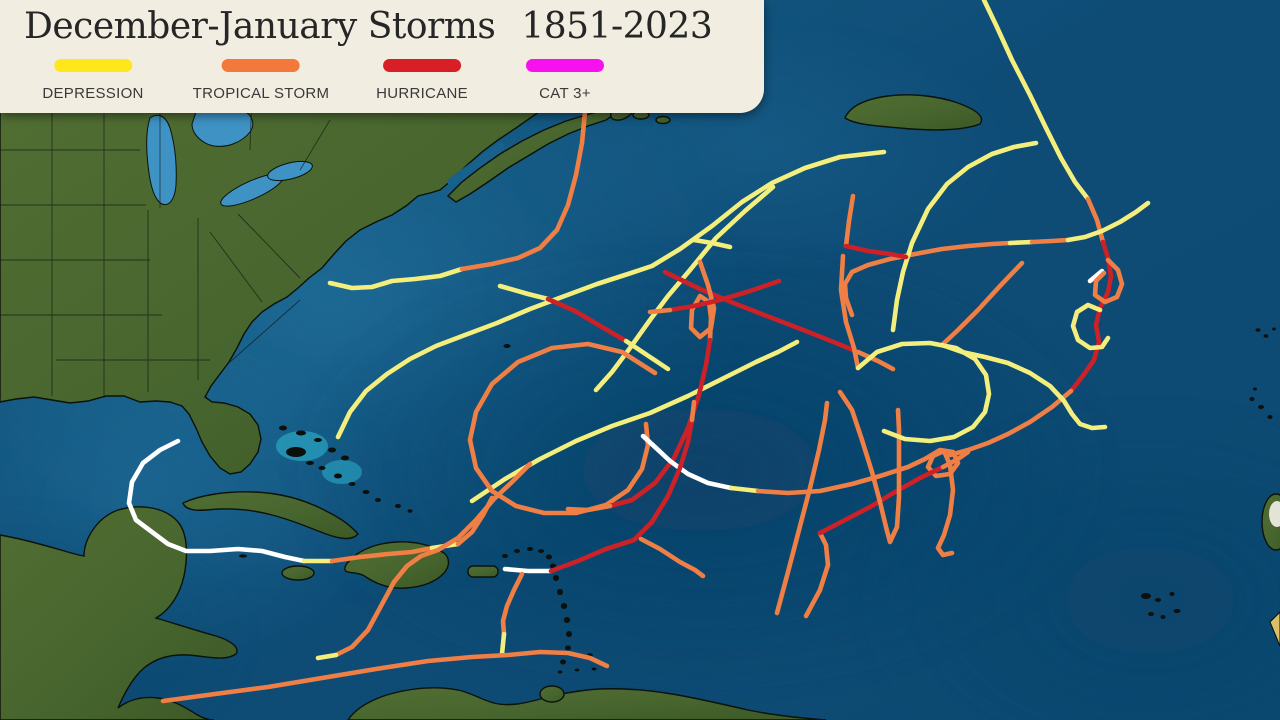 This screenshot has height=720, width=1280. What do you see at coordinates (881, 500) in the screenshot?
I see `storm-track-sa-ne-diag-hurricane` at bounding box center [881, 500].